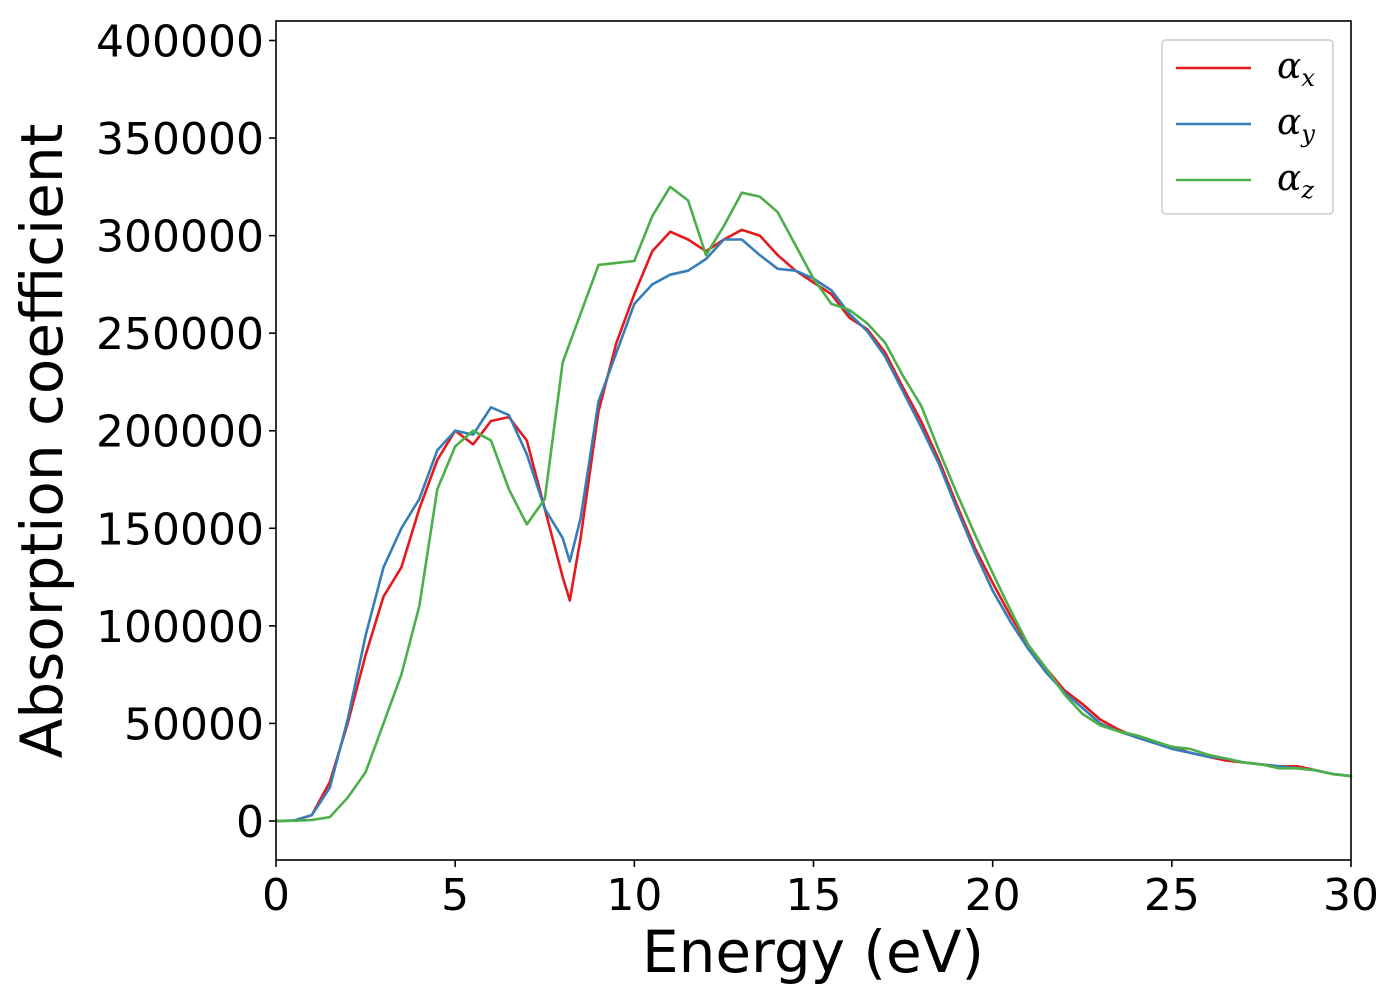 This screenshot has height=1000, width=1400. Describe the element at coordinates (1307, 190) in the screenshot. I see `legend-subscript: z` at that location.